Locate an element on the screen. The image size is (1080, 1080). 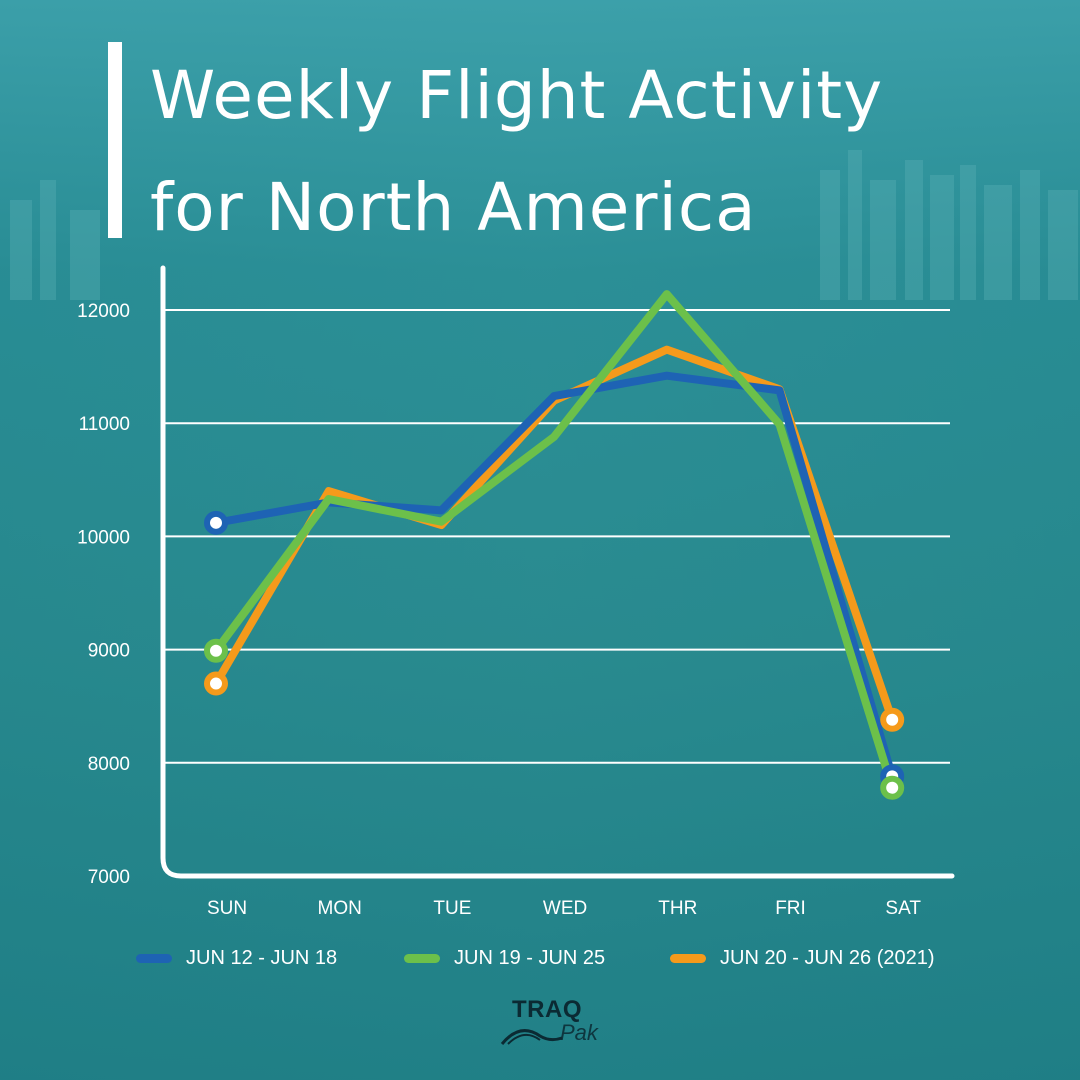
x-tick-label: FRI is located at coordinates (790, 908).